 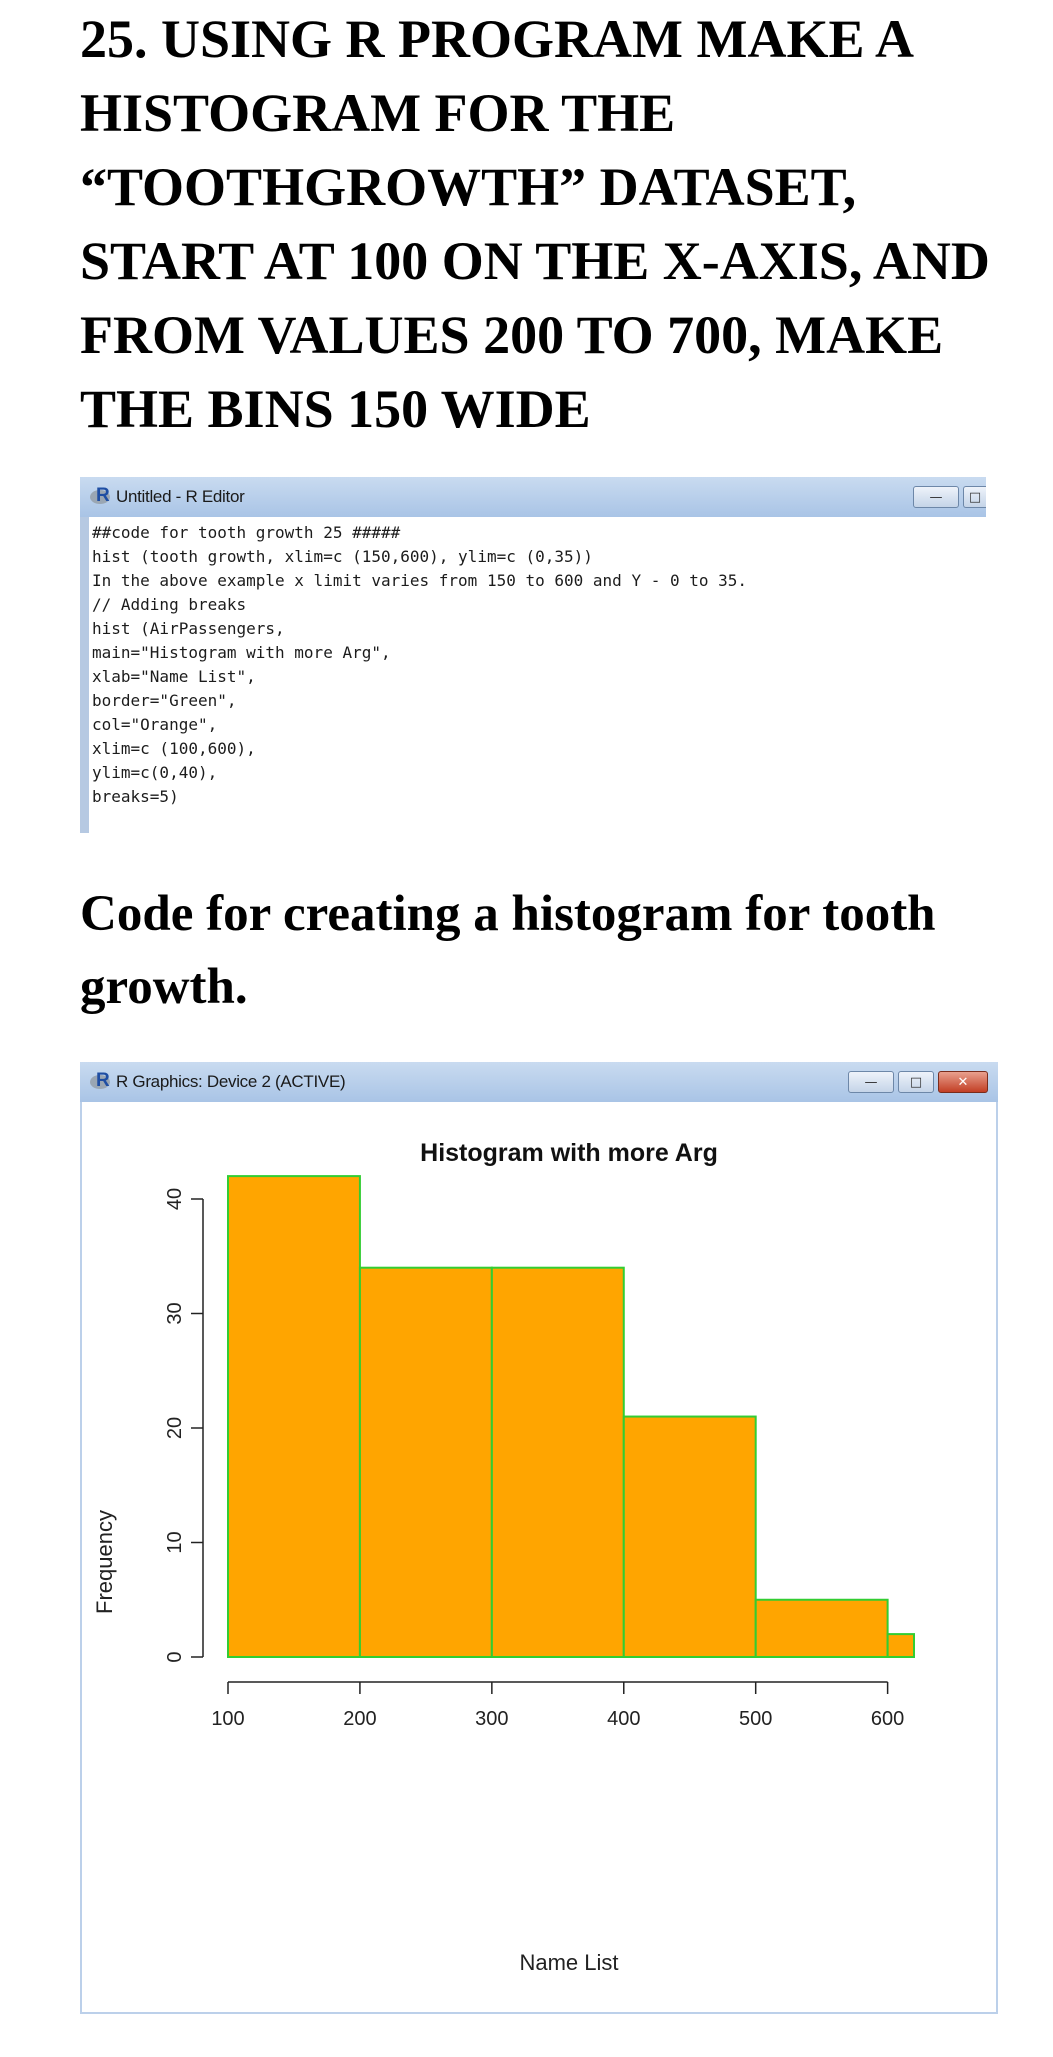 I want to click on code-line: ##code for tooth growth 25 #####, so click(x=246, y=532).